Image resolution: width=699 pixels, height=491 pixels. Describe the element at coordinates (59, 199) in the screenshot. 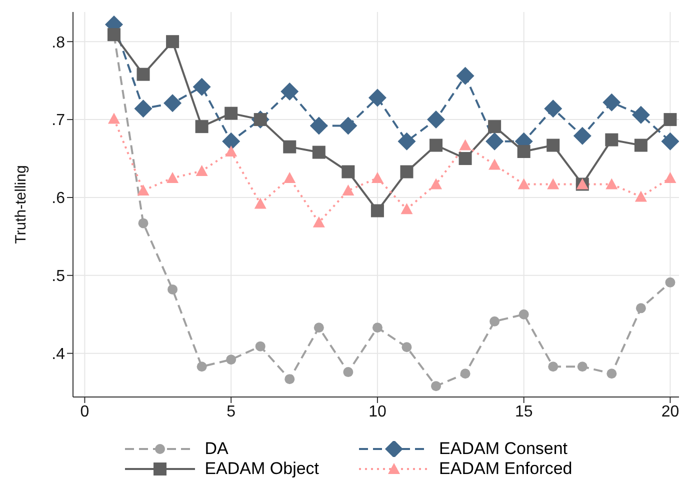

I see `y-tick-label: .6` at that location.